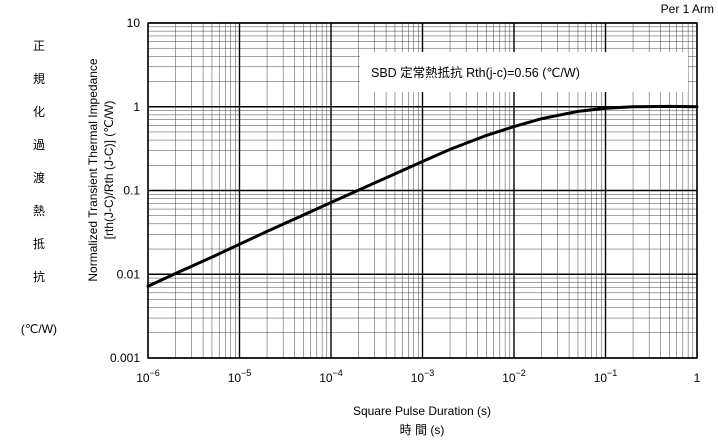 The image size is (718, 446). What do you see at coordinates (39, 329) in the screenshot?
I see `side-label-unit: (℃/W)` at bounding box center [39, 329].